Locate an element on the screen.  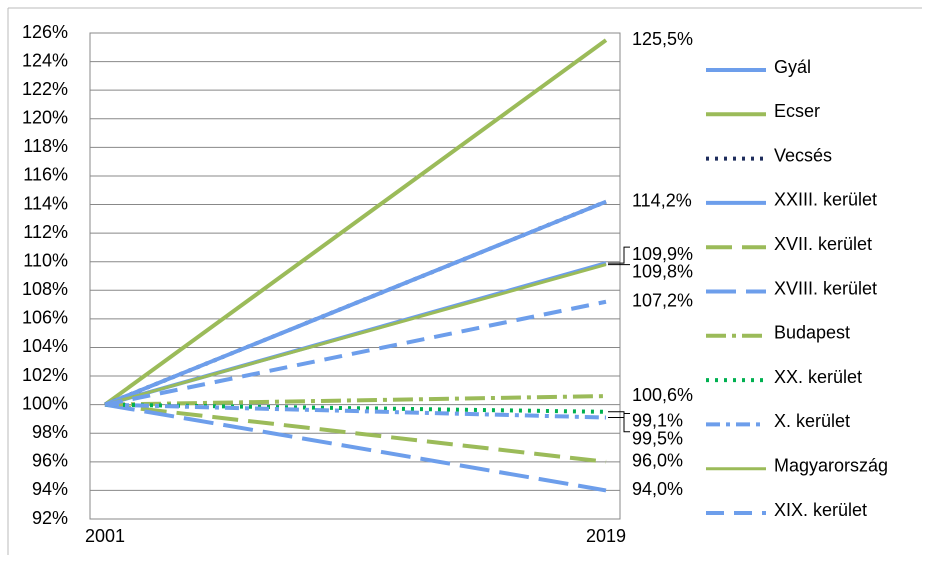
data-label: 109,8% is located at coordinates (662, 271).